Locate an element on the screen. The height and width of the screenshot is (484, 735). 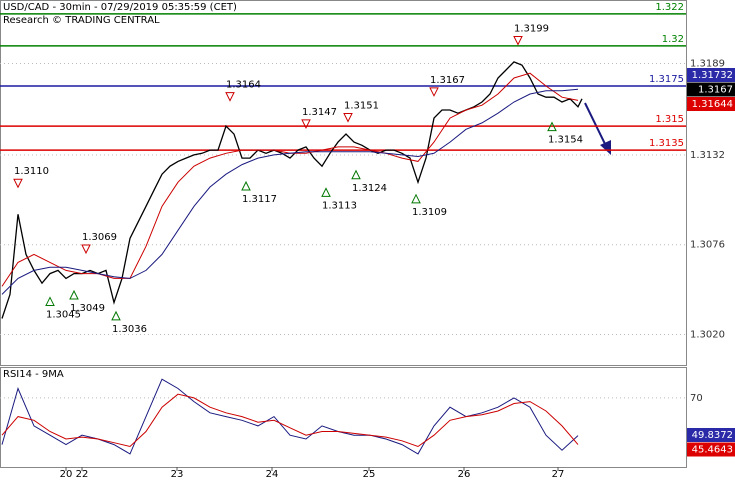
pivot-label: 1.3117 is located at coordinates (259, 199).